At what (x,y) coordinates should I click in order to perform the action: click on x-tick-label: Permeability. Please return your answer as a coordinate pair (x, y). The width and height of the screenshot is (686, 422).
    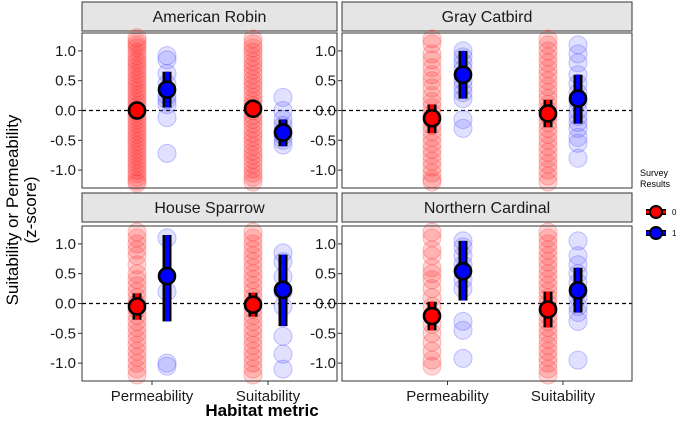
    Looking at the image, I should click on (152, 396).